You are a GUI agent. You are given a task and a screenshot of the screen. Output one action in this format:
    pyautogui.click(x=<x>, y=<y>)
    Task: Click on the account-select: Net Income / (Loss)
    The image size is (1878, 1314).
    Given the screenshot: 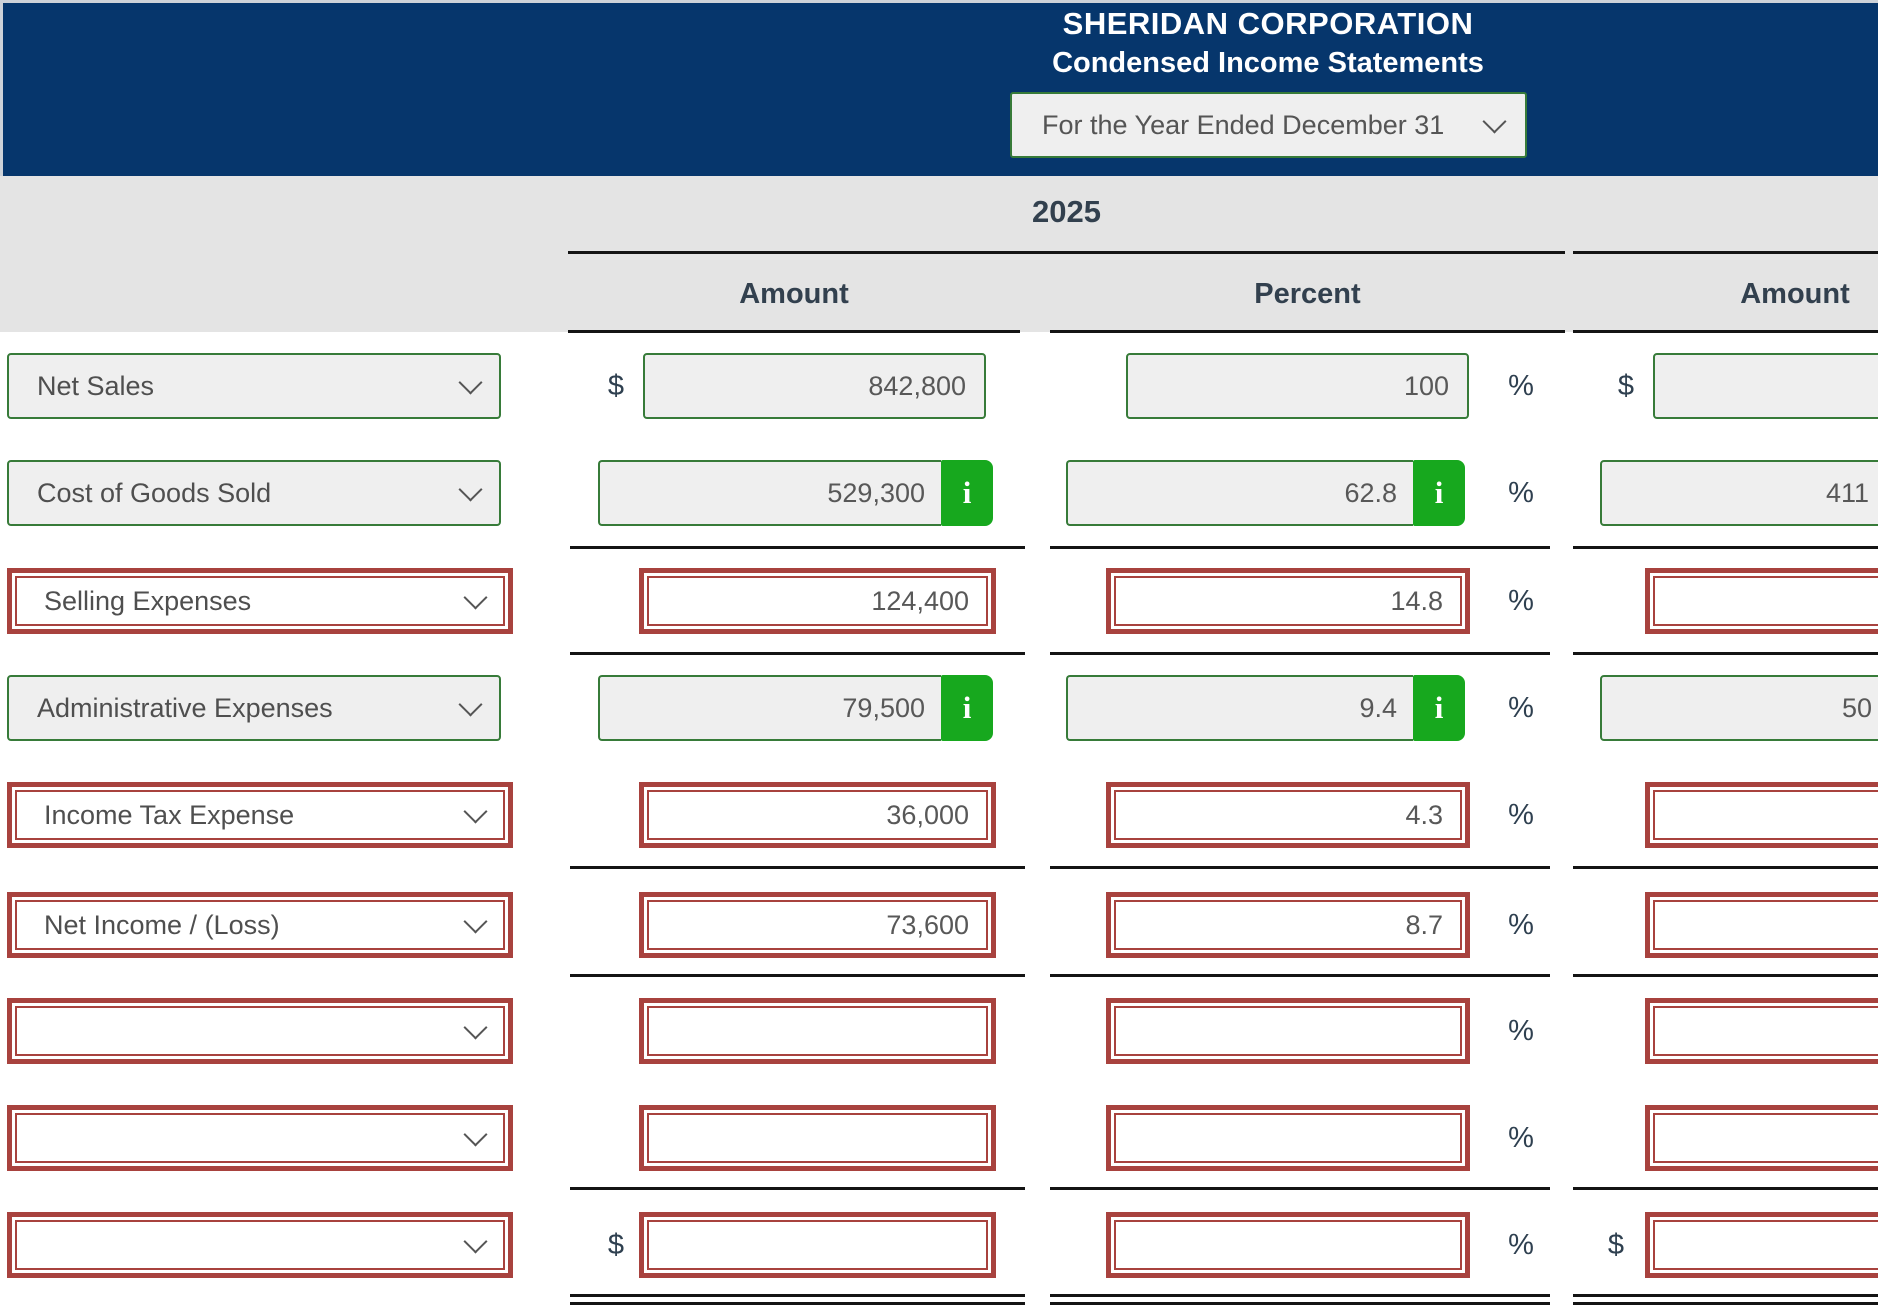 What is the action you would take?
    pyautogui.click(x=260, y=925)
    